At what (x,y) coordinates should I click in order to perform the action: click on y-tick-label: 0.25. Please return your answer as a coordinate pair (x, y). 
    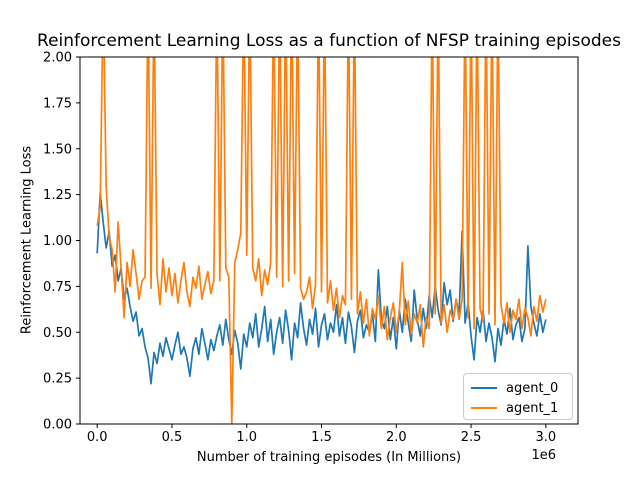
    Looking at the image, I should click on (57, 379).